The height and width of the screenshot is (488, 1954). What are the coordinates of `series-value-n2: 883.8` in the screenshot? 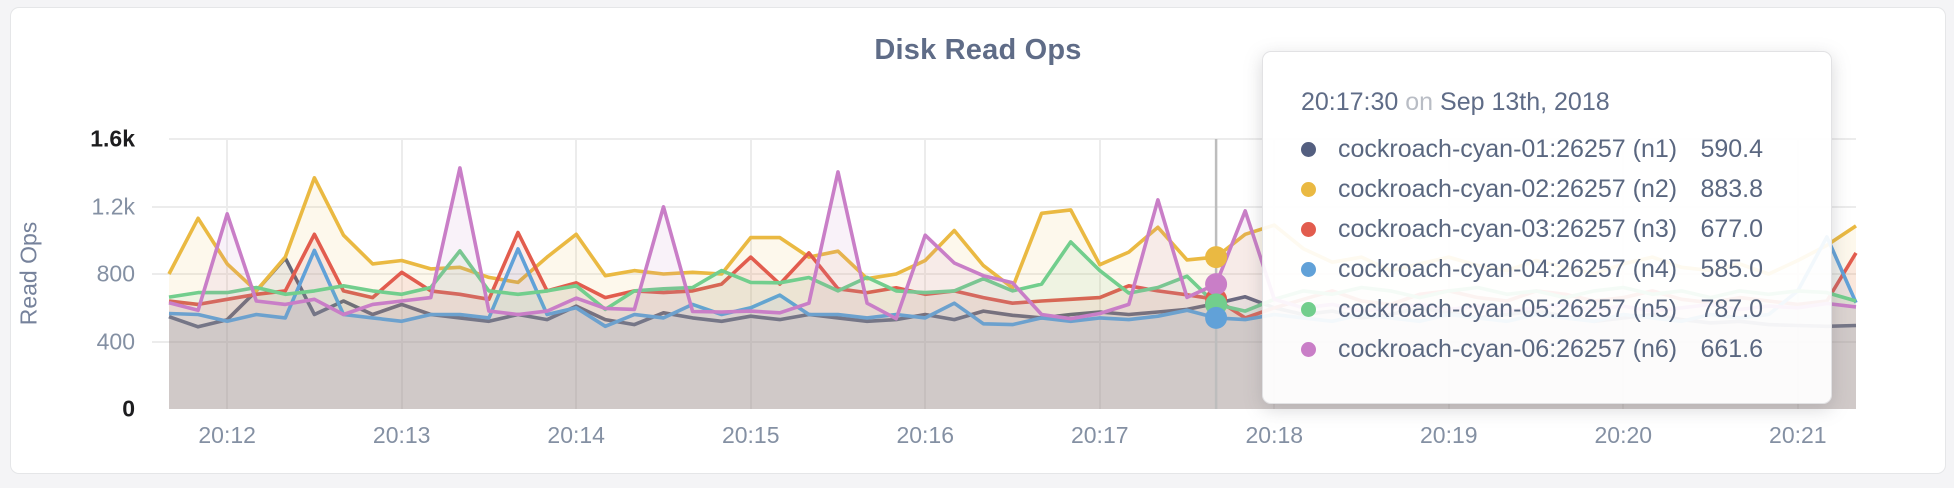 It's located at (1731, 188).